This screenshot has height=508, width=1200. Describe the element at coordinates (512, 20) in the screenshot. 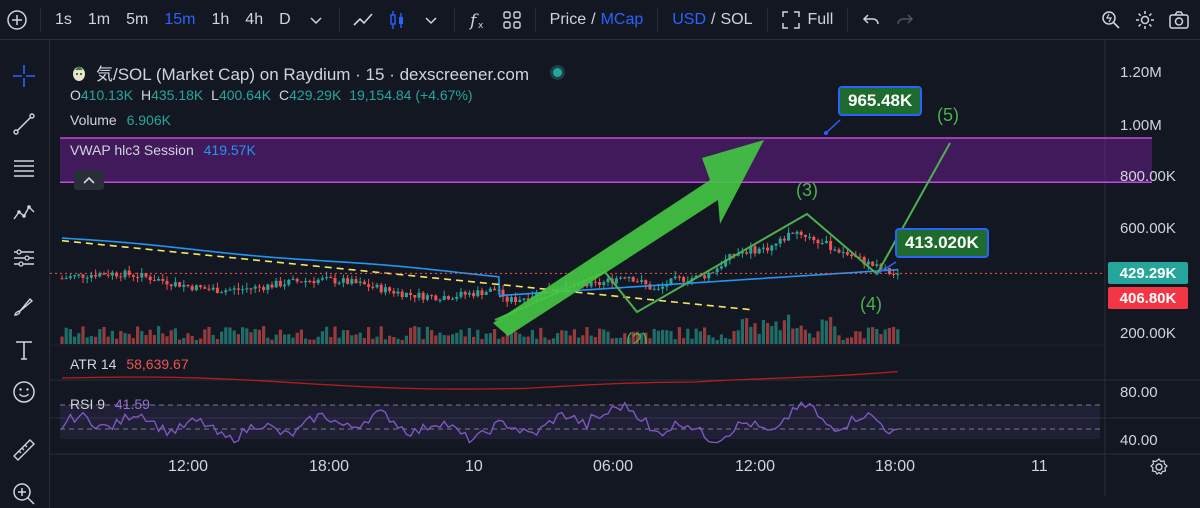

I see `layout-grid-icon` at that location.